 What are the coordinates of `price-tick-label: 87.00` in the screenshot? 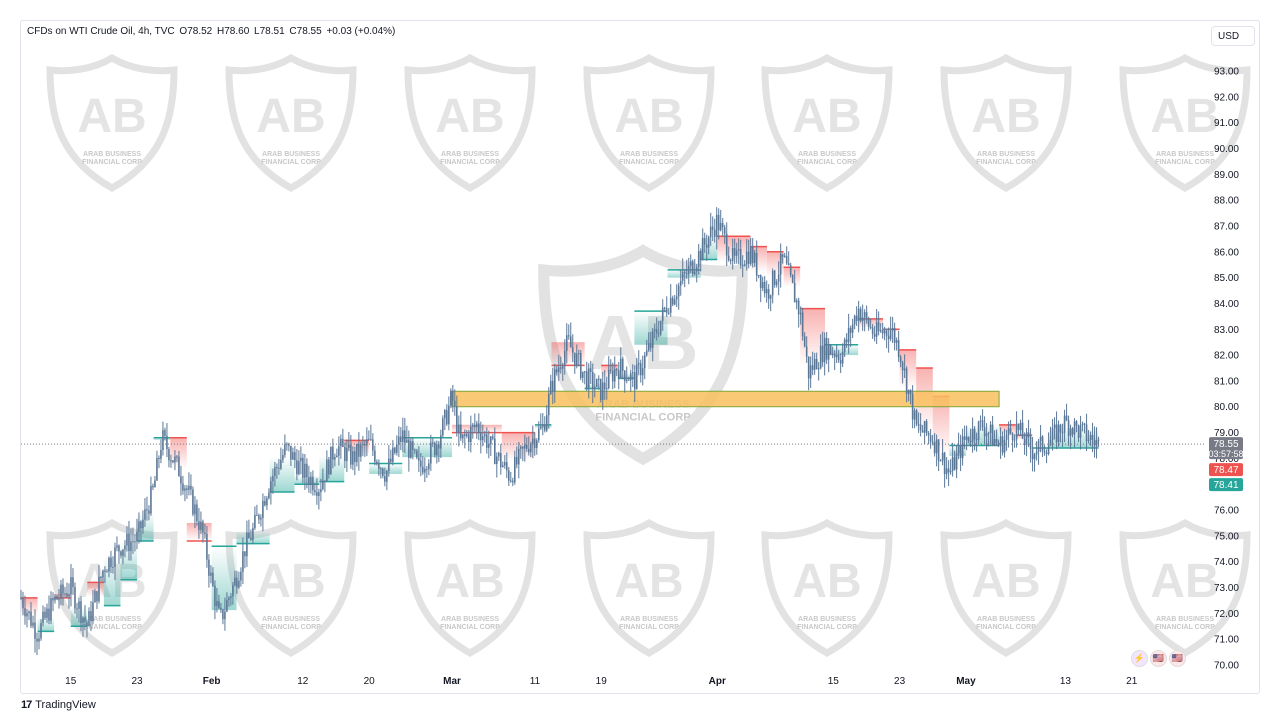 It's located at (1226, 226).